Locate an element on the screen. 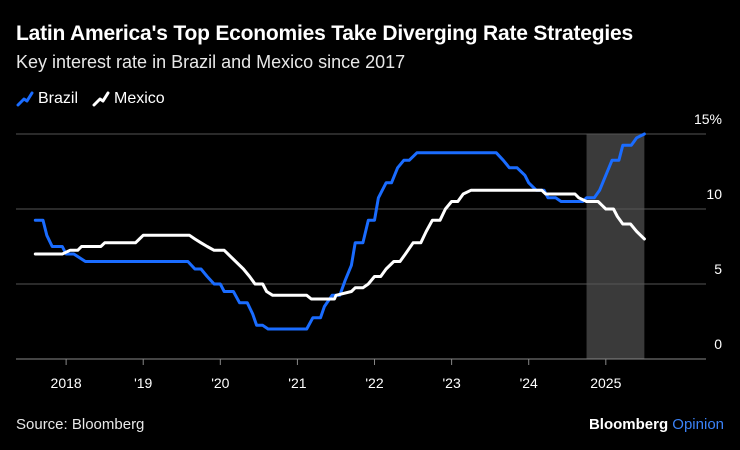  legend-item-brazil: Brazil is located at coordinates (47, 99).